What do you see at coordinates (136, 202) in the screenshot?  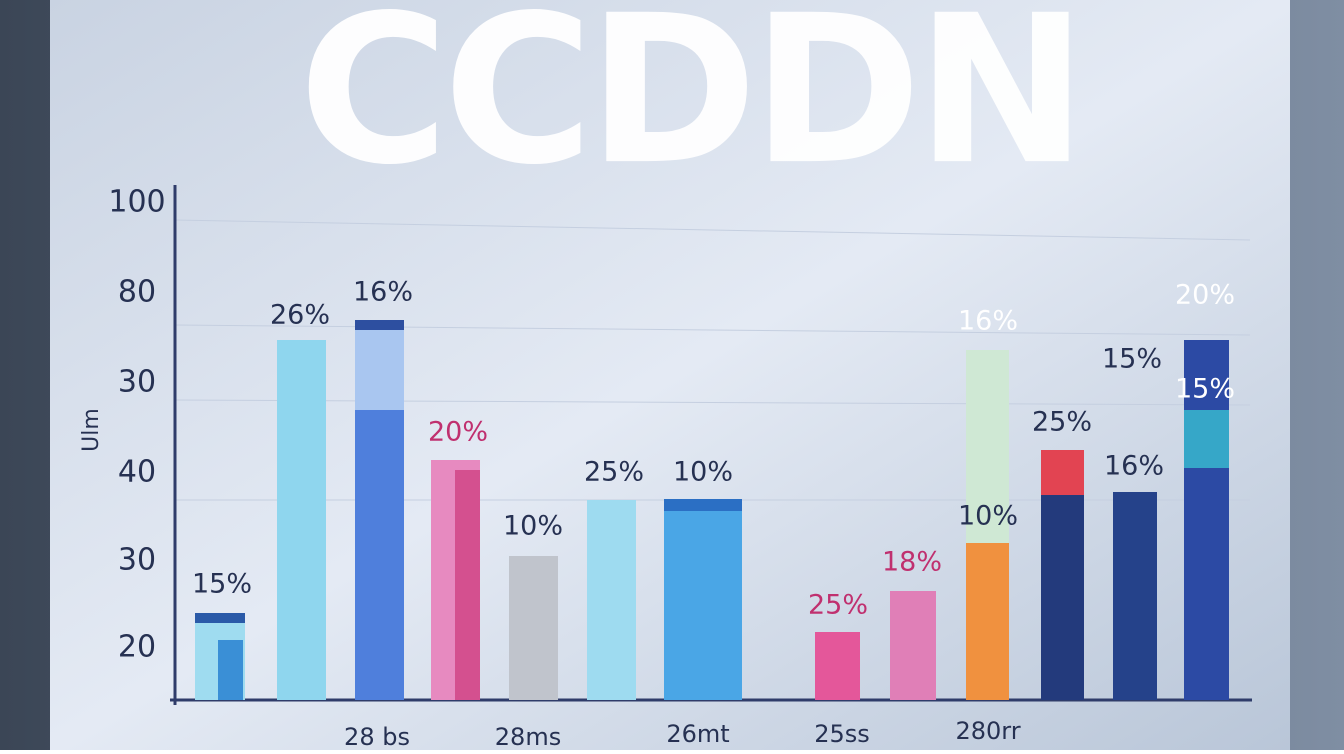 I see `y-label: 100` at bounding box center [136, 202].